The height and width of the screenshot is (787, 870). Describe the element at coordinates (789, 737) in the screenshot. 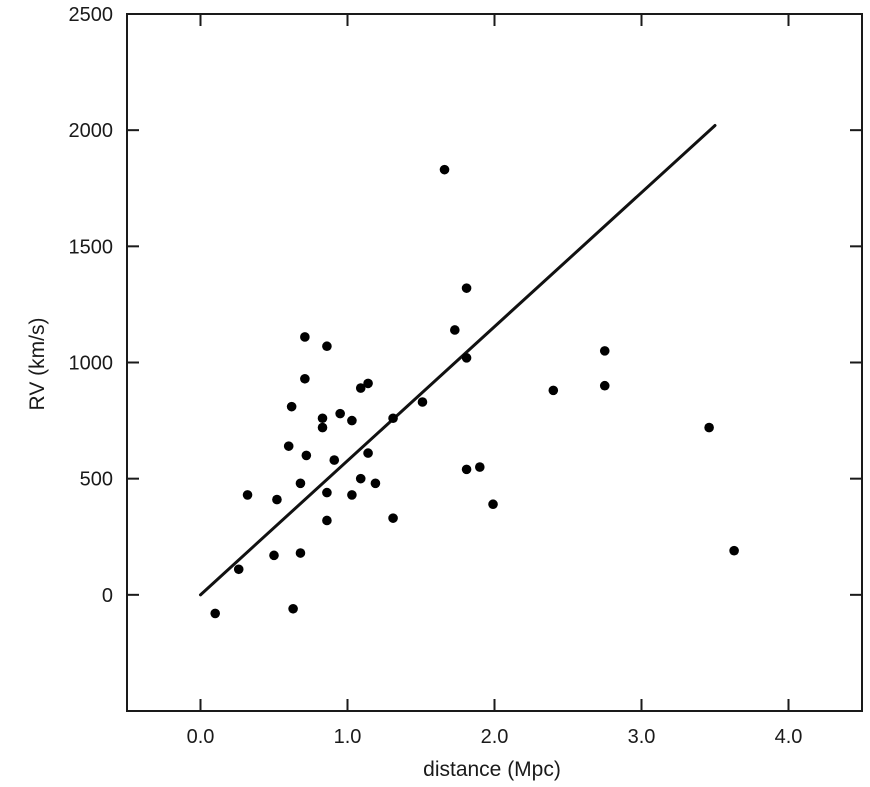

I see `x-tick-label: 4.0` at that location.